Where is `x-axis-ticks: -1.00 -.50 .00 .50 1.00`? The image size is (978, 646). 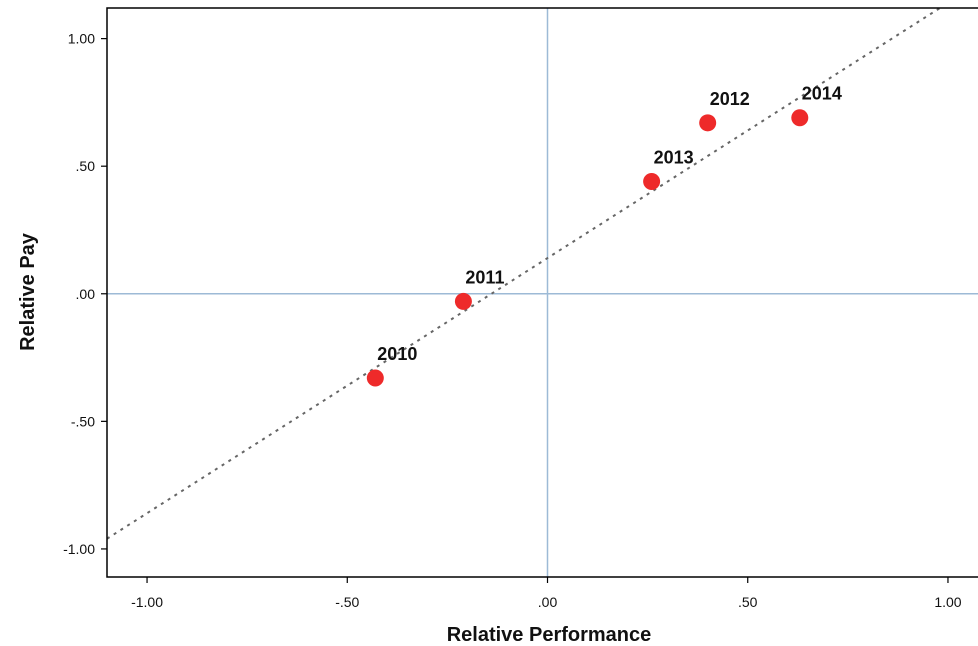
x-axis-ticks: -1.00 -.50 .00 .50 1.00 is located at coordinates (546, 593).